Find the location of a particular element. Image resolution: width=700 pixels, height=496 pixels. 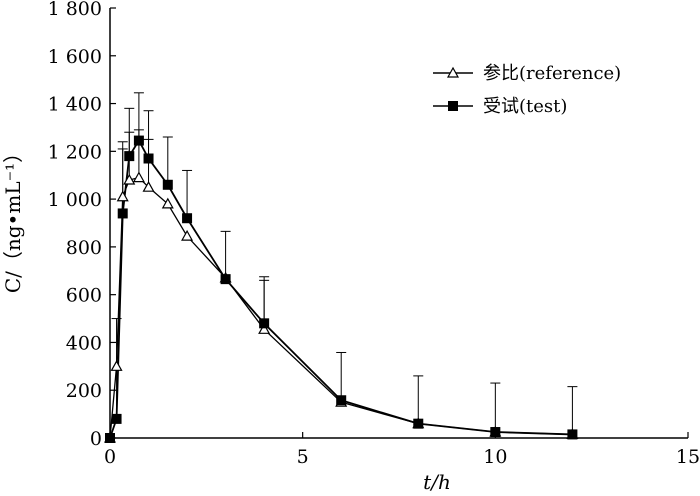

x-tick-label: 15 is located at coordinates (688, 457).